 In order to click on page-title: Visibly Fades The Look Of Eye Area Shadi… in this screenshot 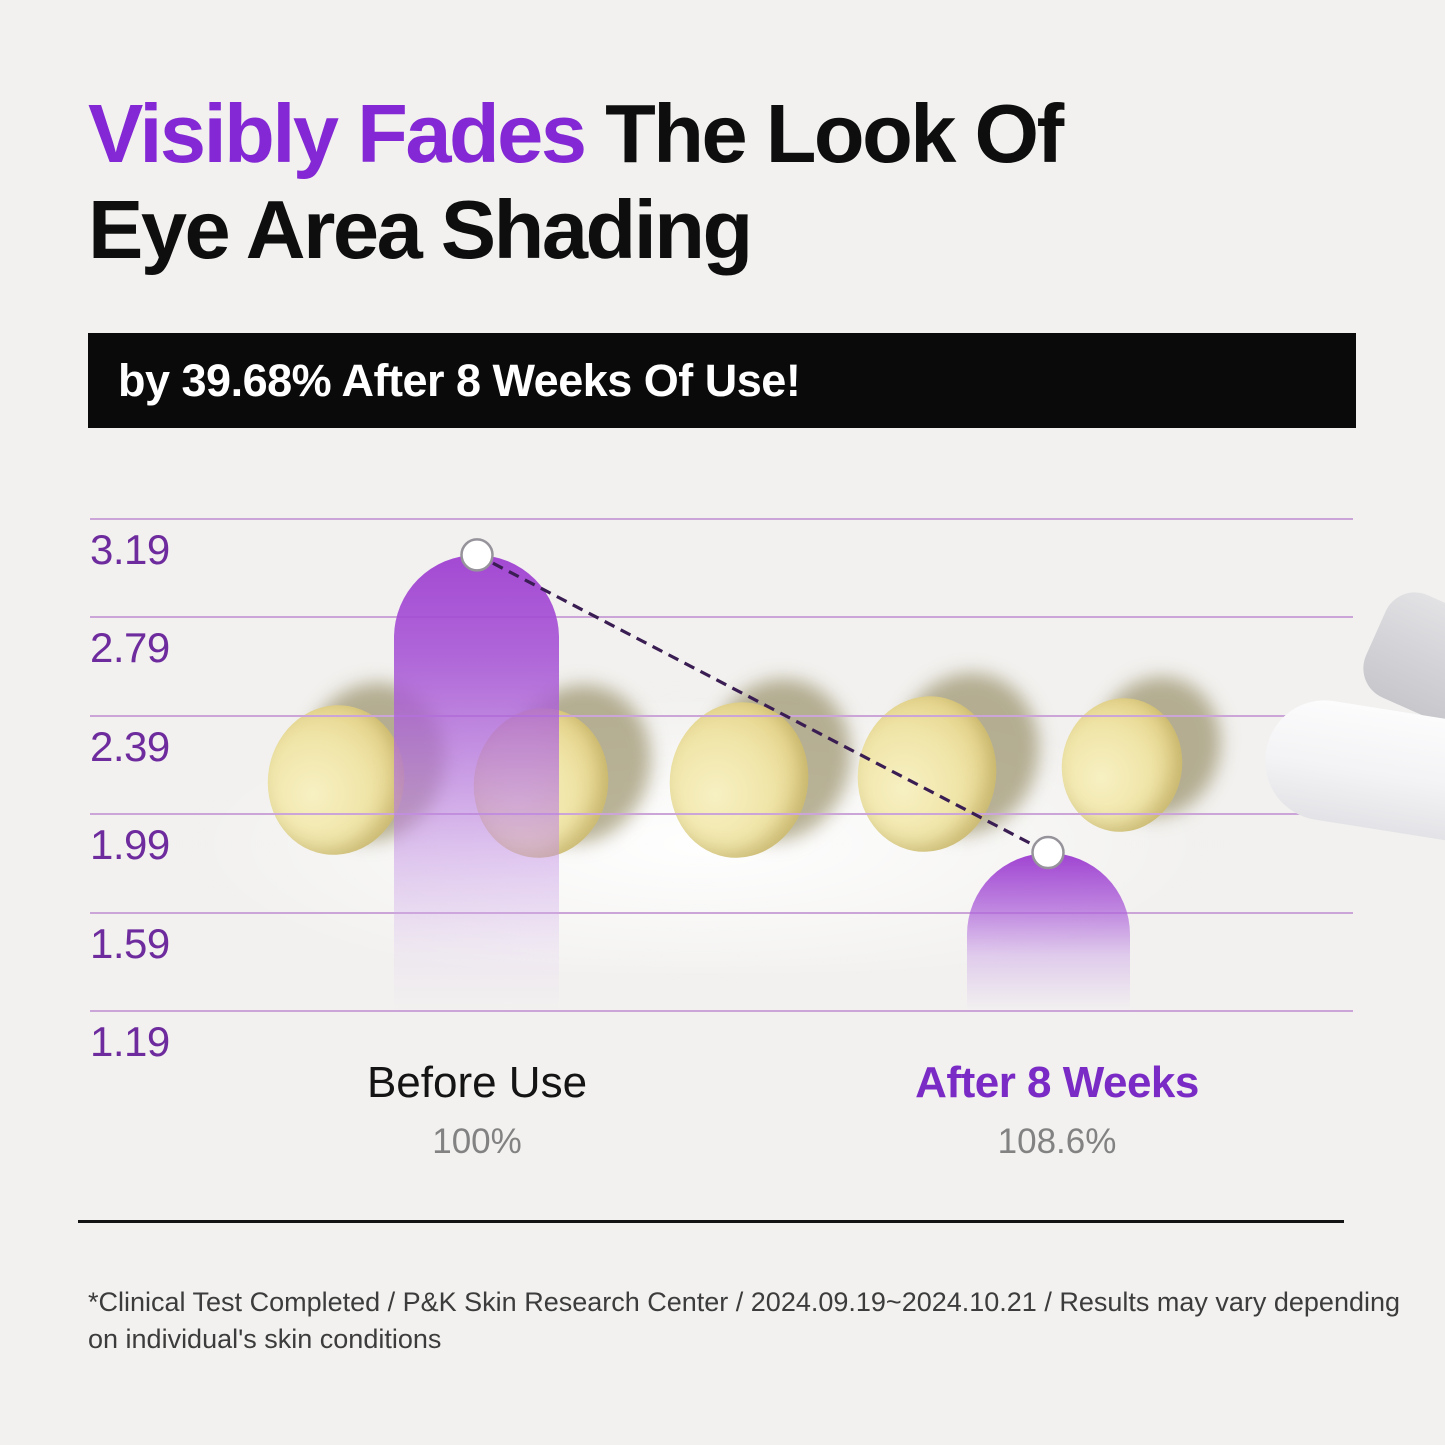, I will do `click(576, 182)`.